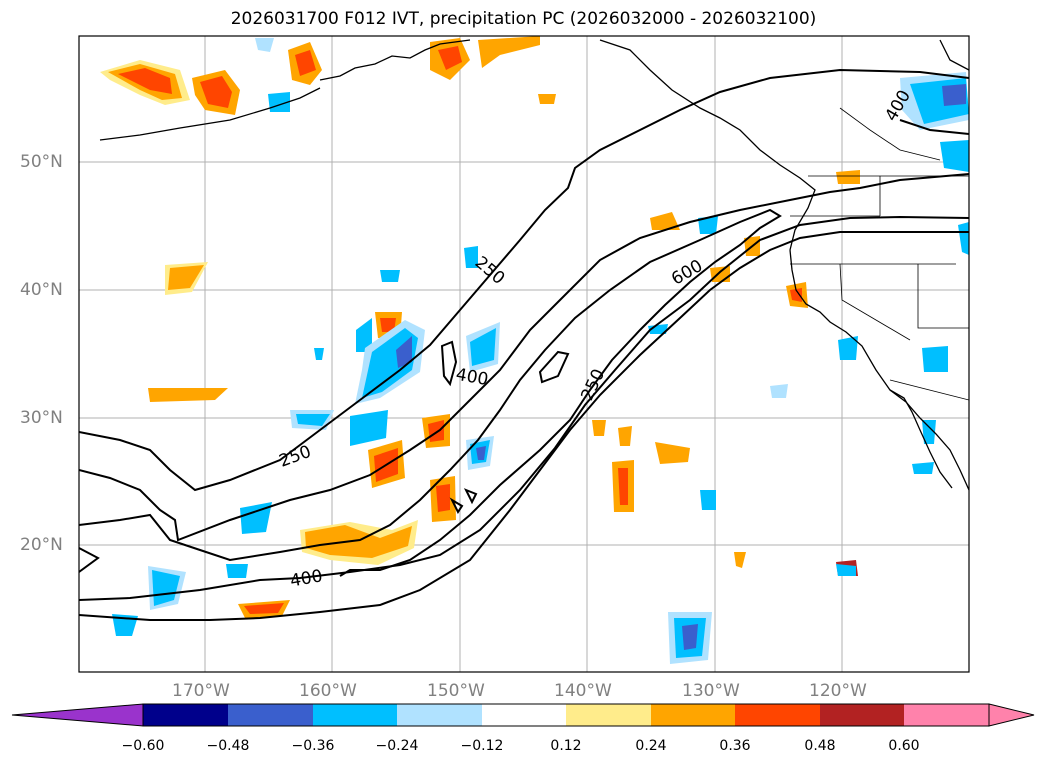 Image resolution: width=1047 pixels, height=765 pixels. Describe the element at coordinates (711, 691) in the screenshot. I see `lon-label-130w: 130°W` at that location.